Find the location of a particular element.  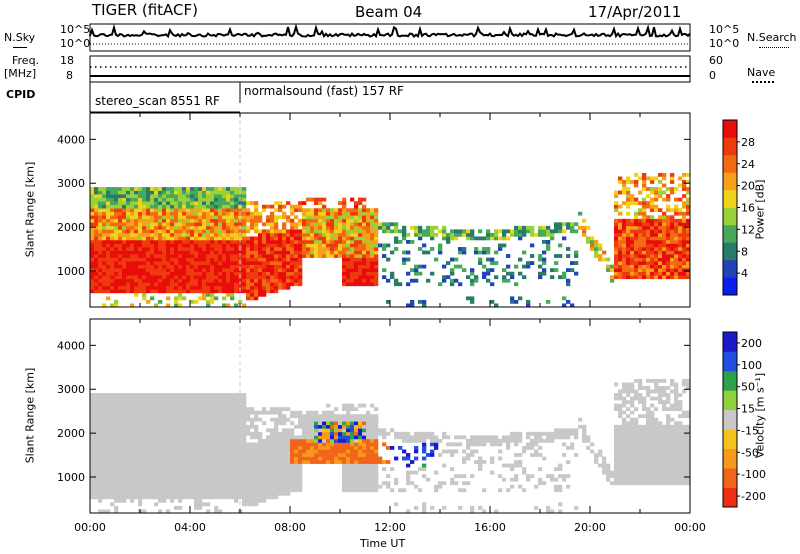

nsky-underline is located at coordinates (20, 47).